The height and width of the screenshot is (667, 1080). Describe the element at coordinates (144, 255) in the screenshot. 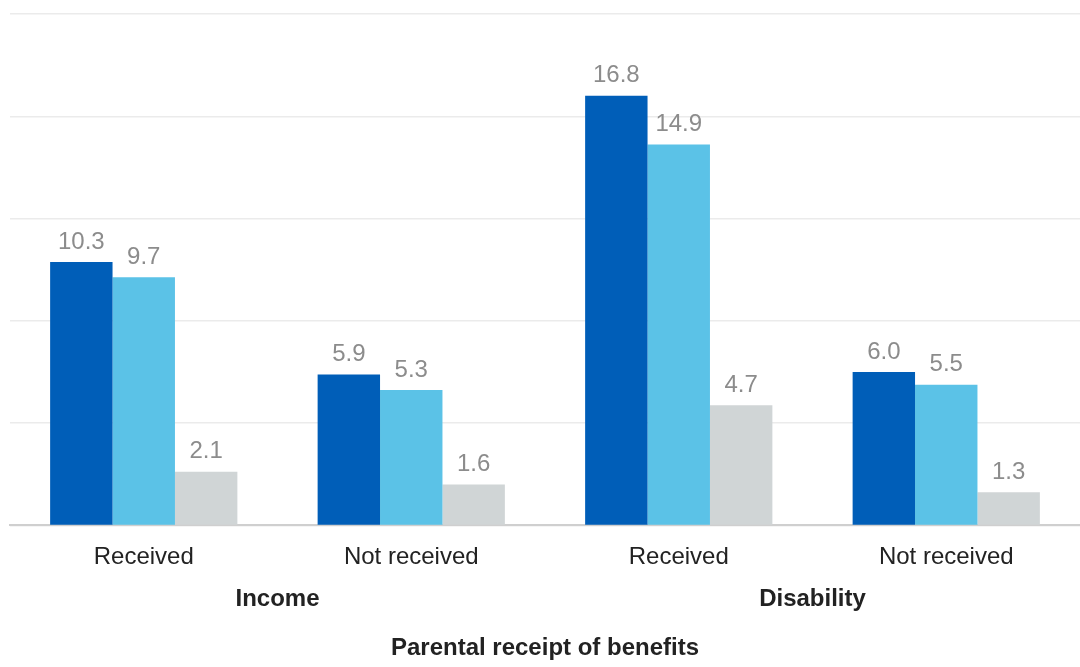

I see `data-label: 9.7` at that location.